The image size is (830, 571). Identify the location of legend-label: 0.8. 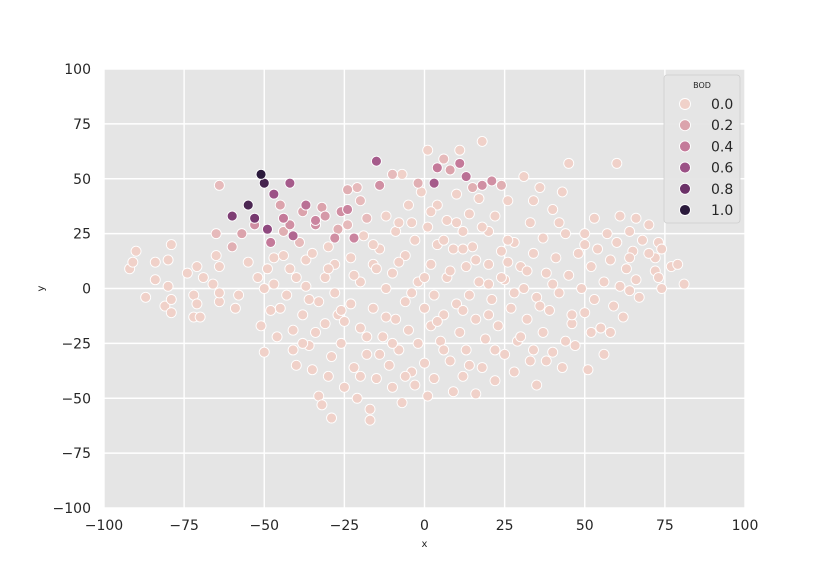
(722, 190).